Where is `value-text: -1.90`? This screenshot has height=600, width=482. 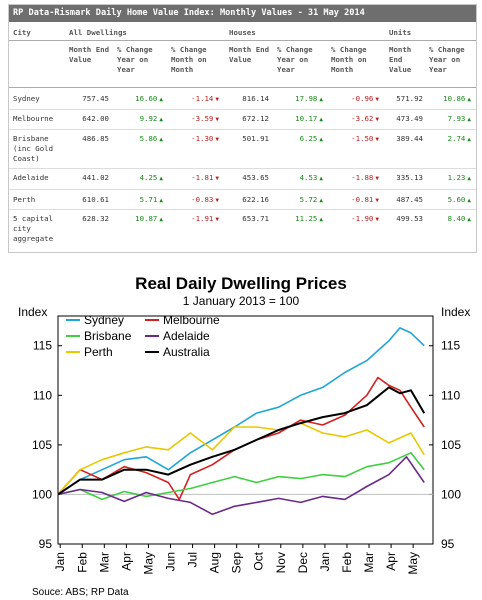
value-text: -1.90 is located at coordinates (362, 218).